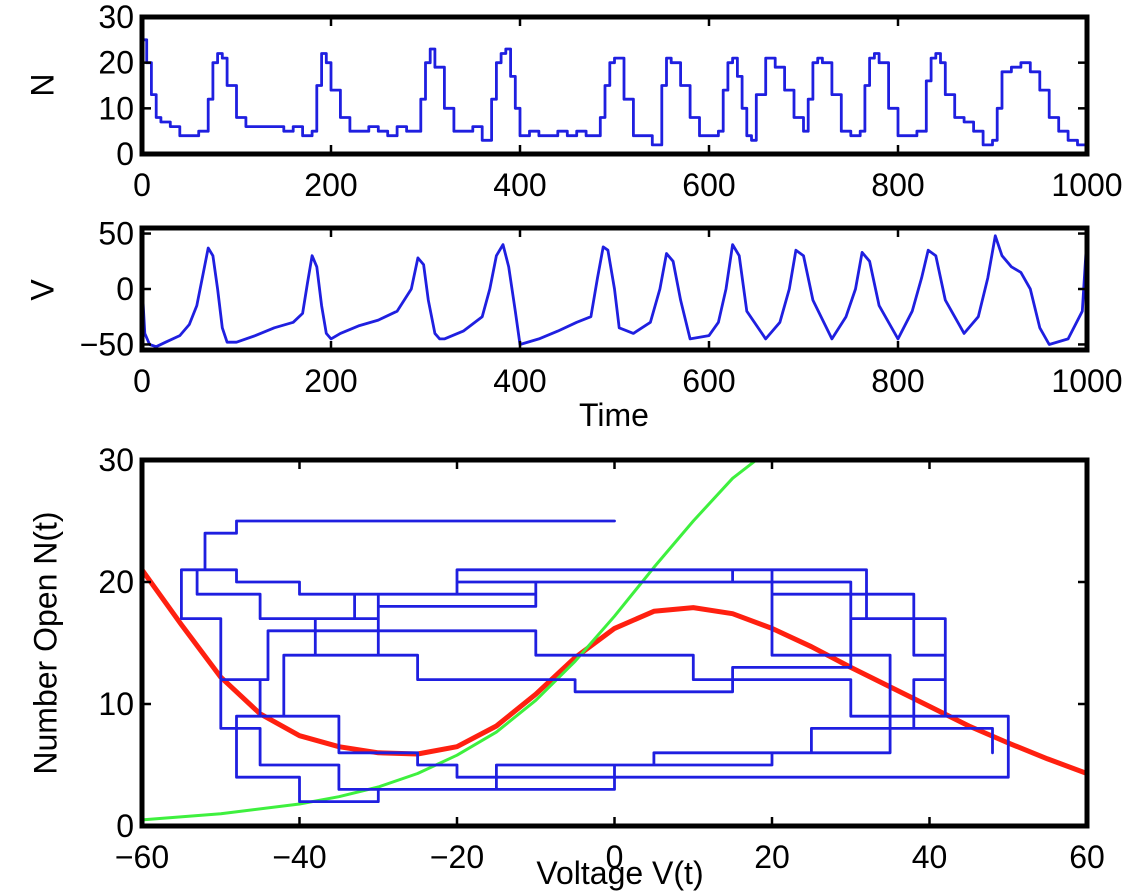 The height and width of the screenshot is (893, 1138). I want to click on x-axis-label: Voltage V(t), so click(619, 873).